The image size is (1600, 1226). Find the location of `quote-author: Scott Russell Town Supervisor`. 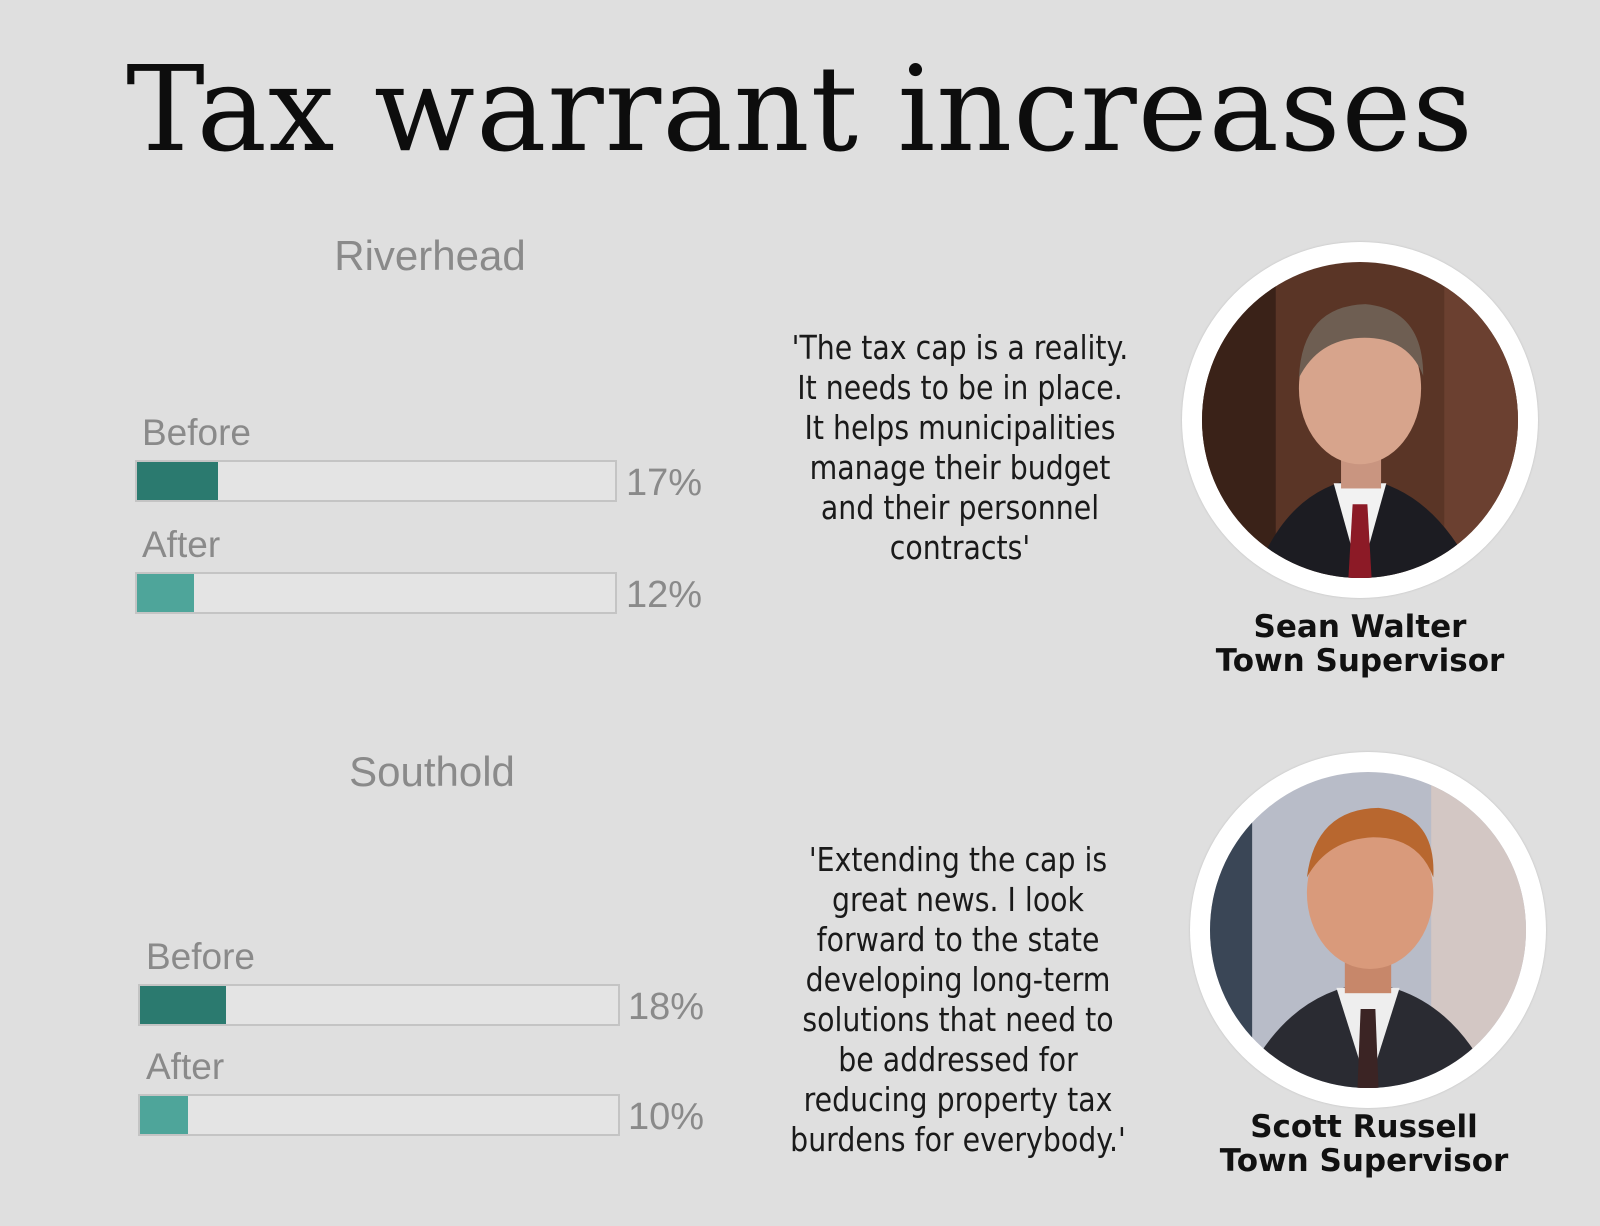

quote-author: Scott Russell Town Supervisor is located at coordinates (1364, 1144).